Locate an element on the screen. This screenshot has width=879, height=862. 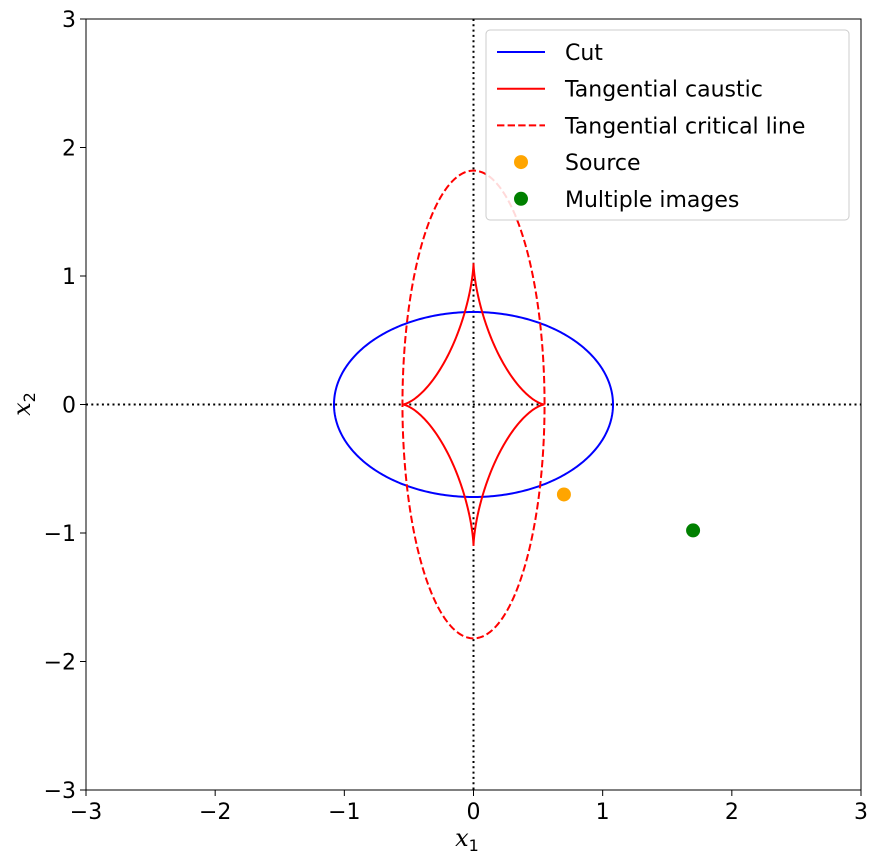
x-tick-label: 2 is located at coordinates (732, 812).